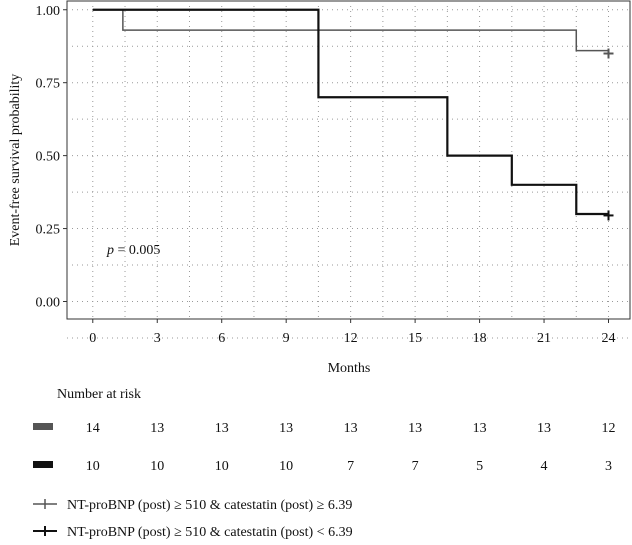  What do you see at coordinates (43, 464) in the screenshot?
I see `risk-row-2-swatch` at bounding box center [43, 464].